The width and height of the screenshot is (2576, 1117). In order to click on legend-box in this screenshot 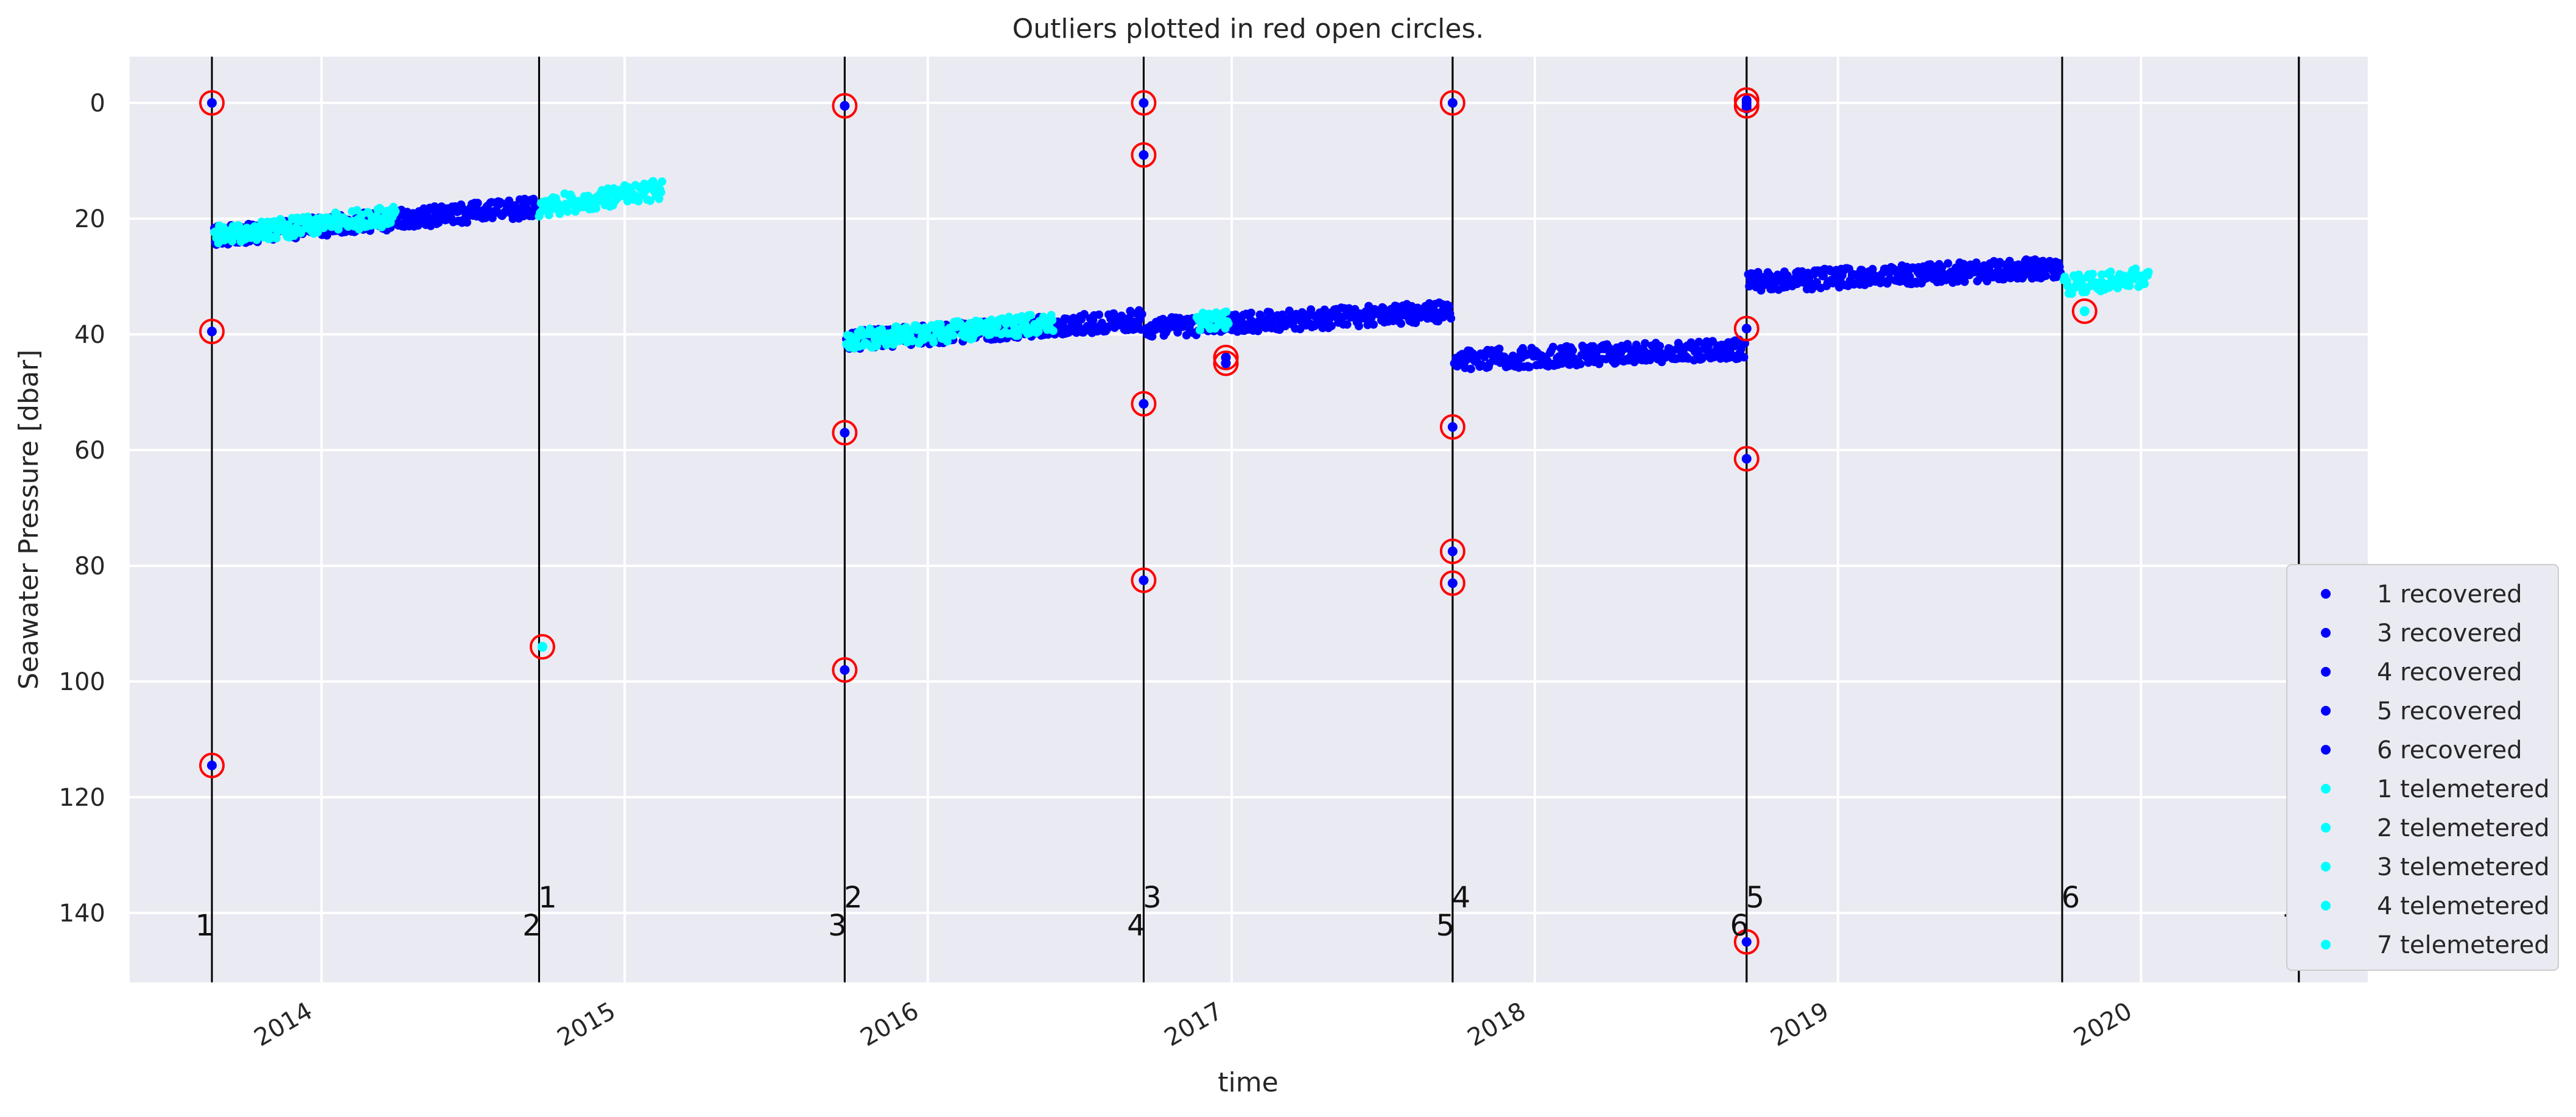, I will do `click(2422, 768)`.